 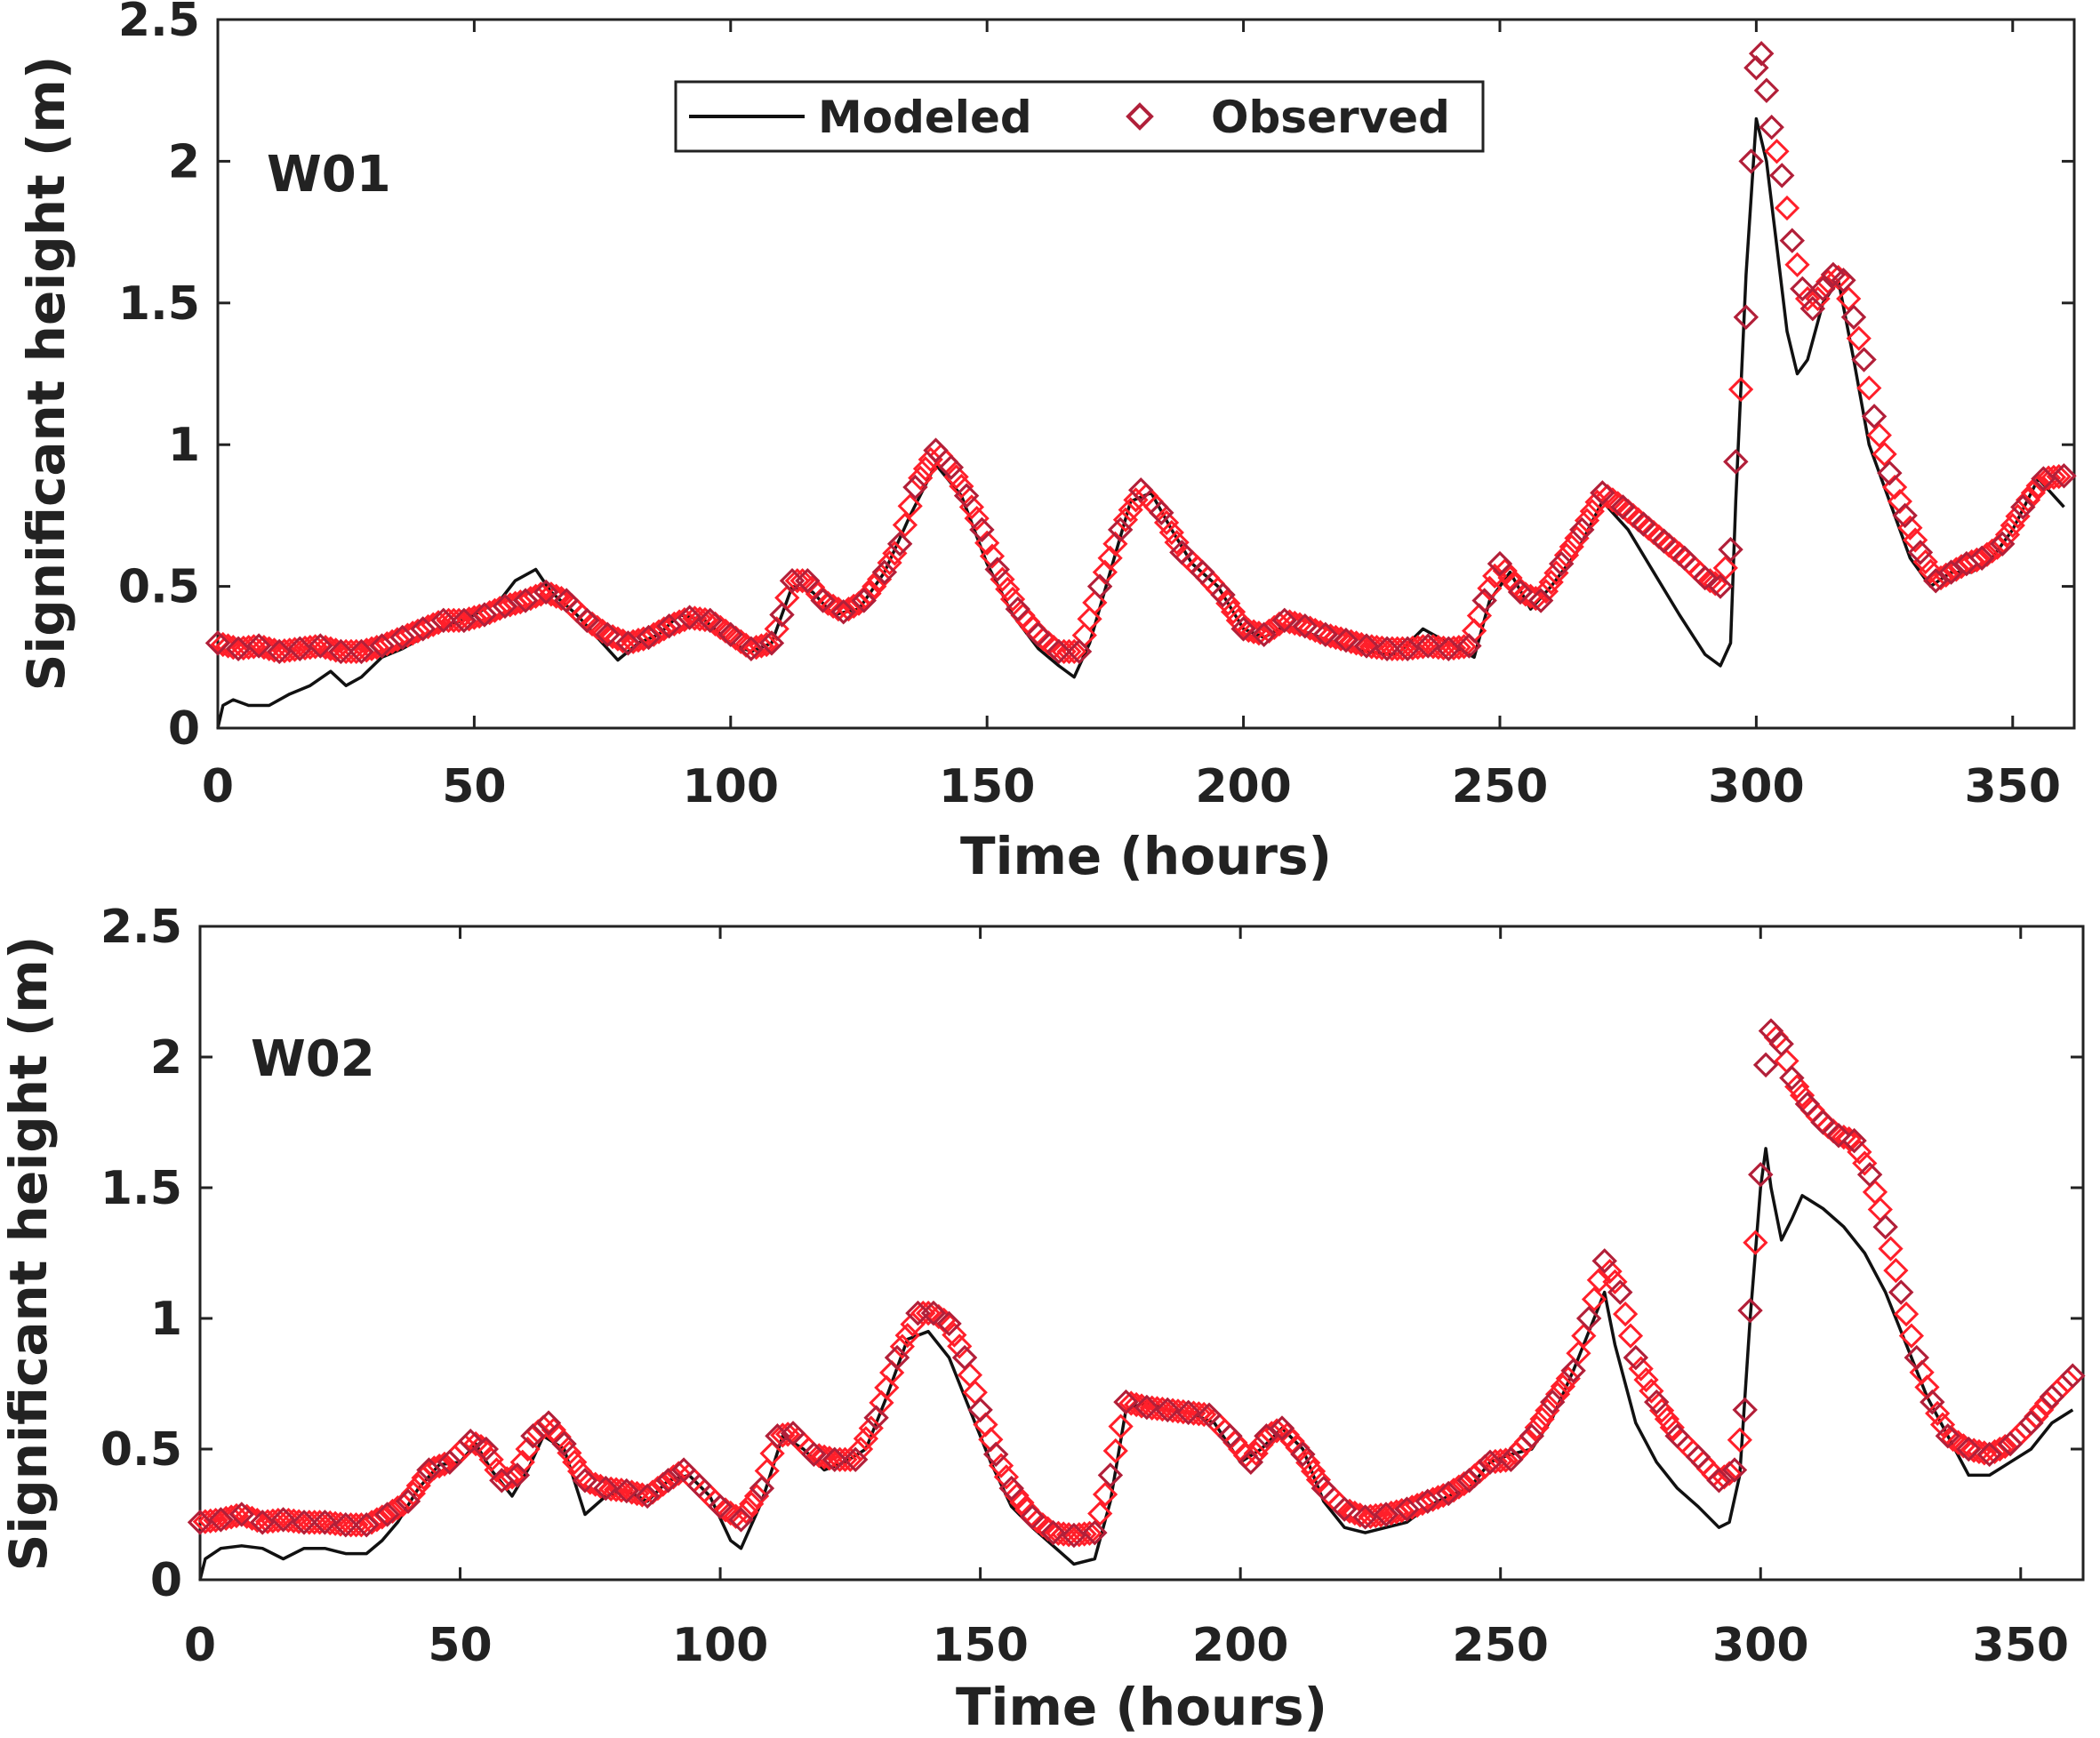 What do you see at coordinates (2013, 786) in the screenshot?
I see `x-tick-label-w01-7: 350` at bounding box center [2013, 786].